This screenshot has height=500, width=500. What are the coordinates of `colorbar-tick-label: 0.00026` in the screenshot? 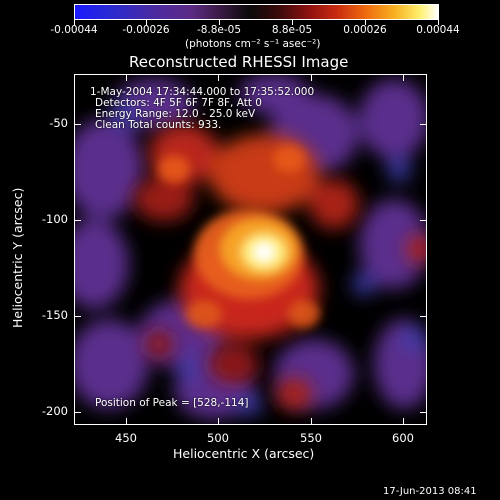 It's located at (365, 30).